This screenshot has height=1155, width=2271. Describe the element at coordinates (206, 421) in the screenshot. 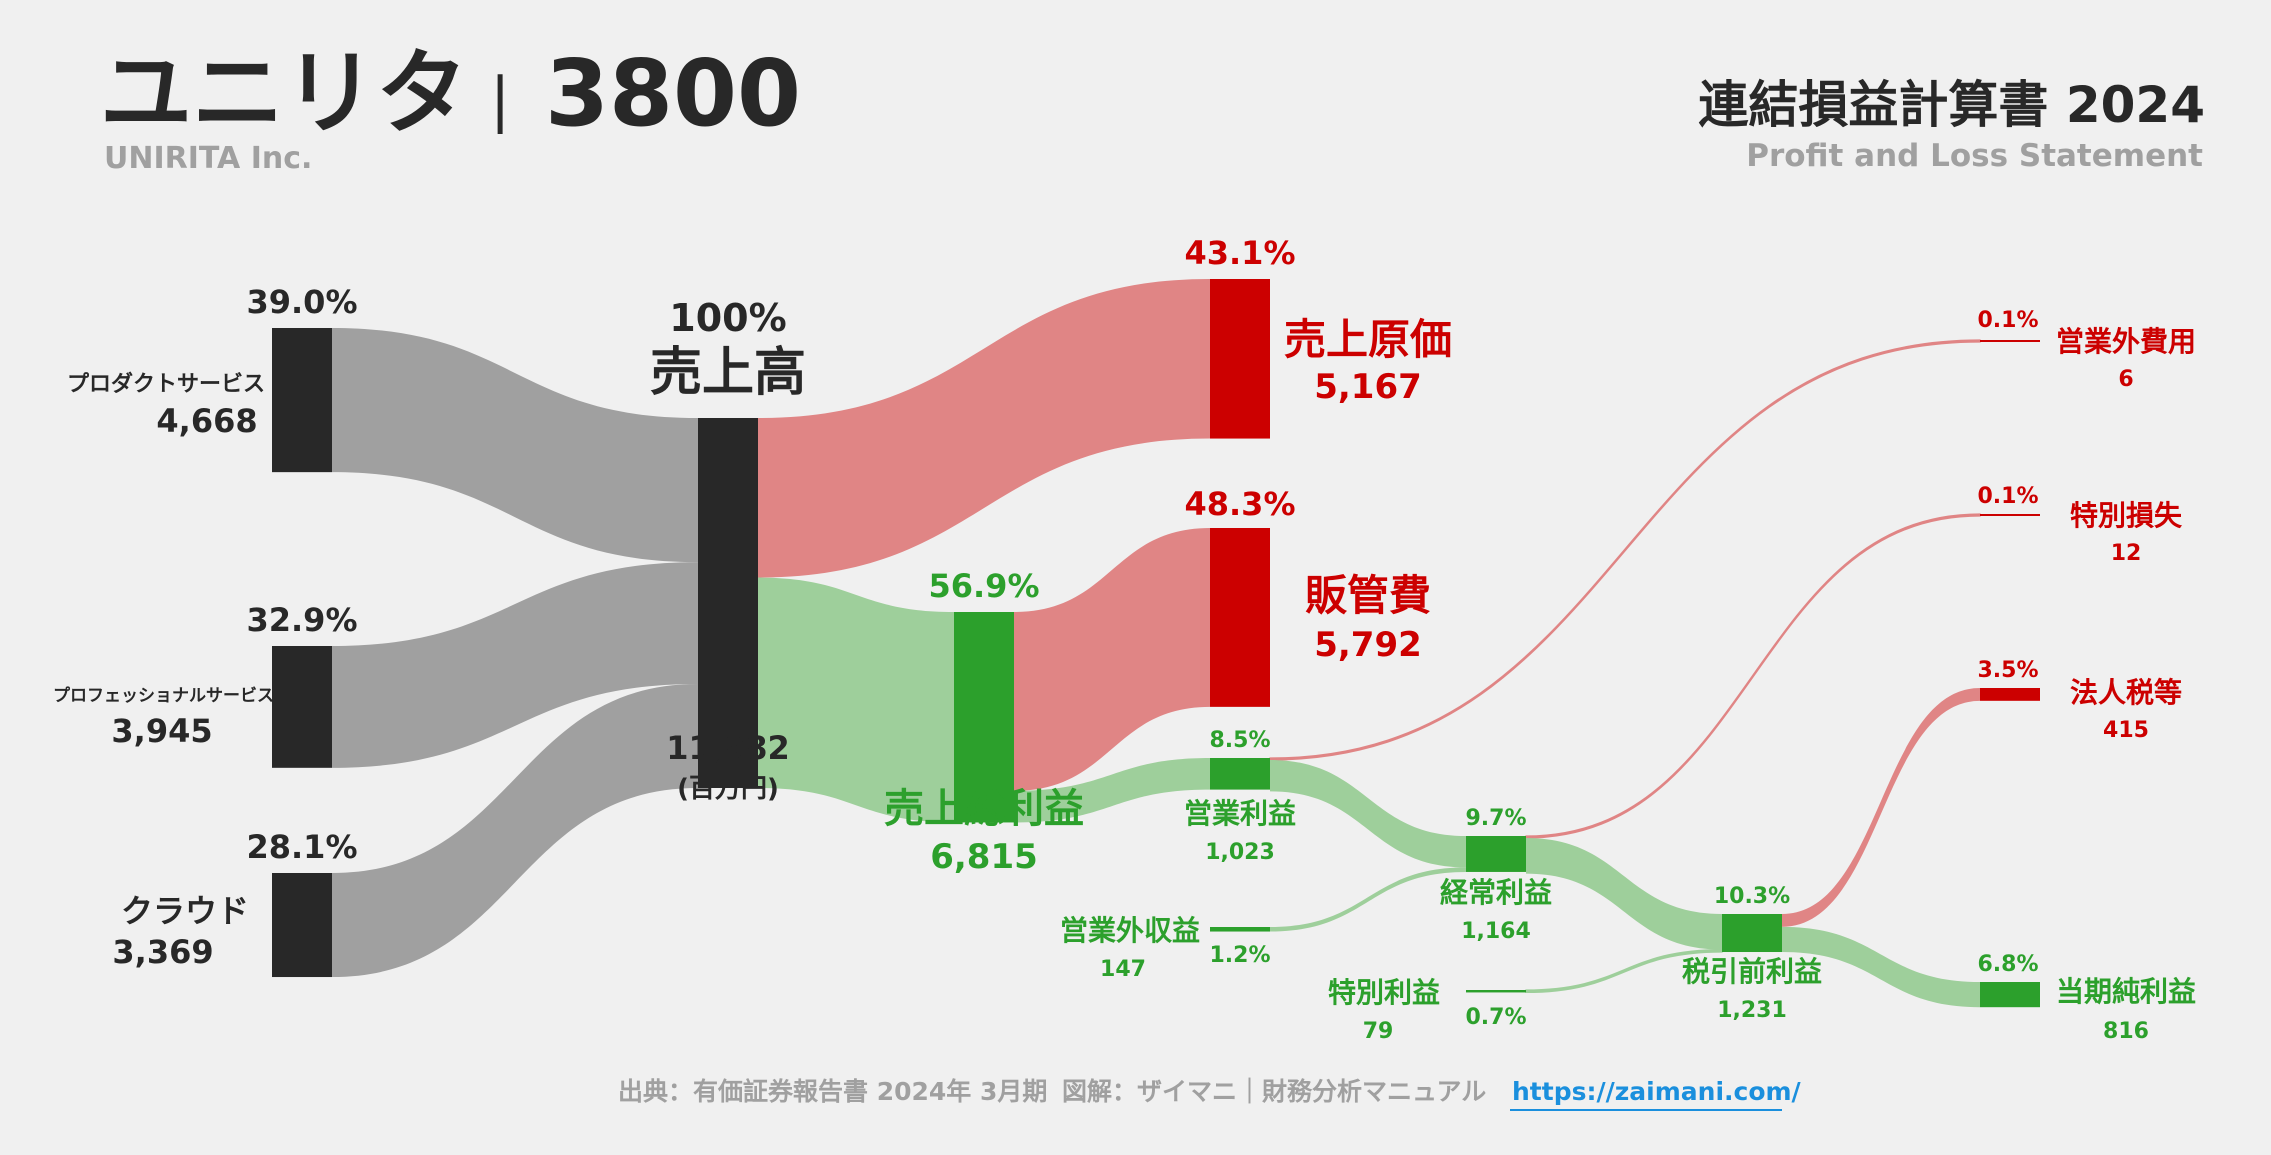

I see `value-label-product: 4,668` at that location.